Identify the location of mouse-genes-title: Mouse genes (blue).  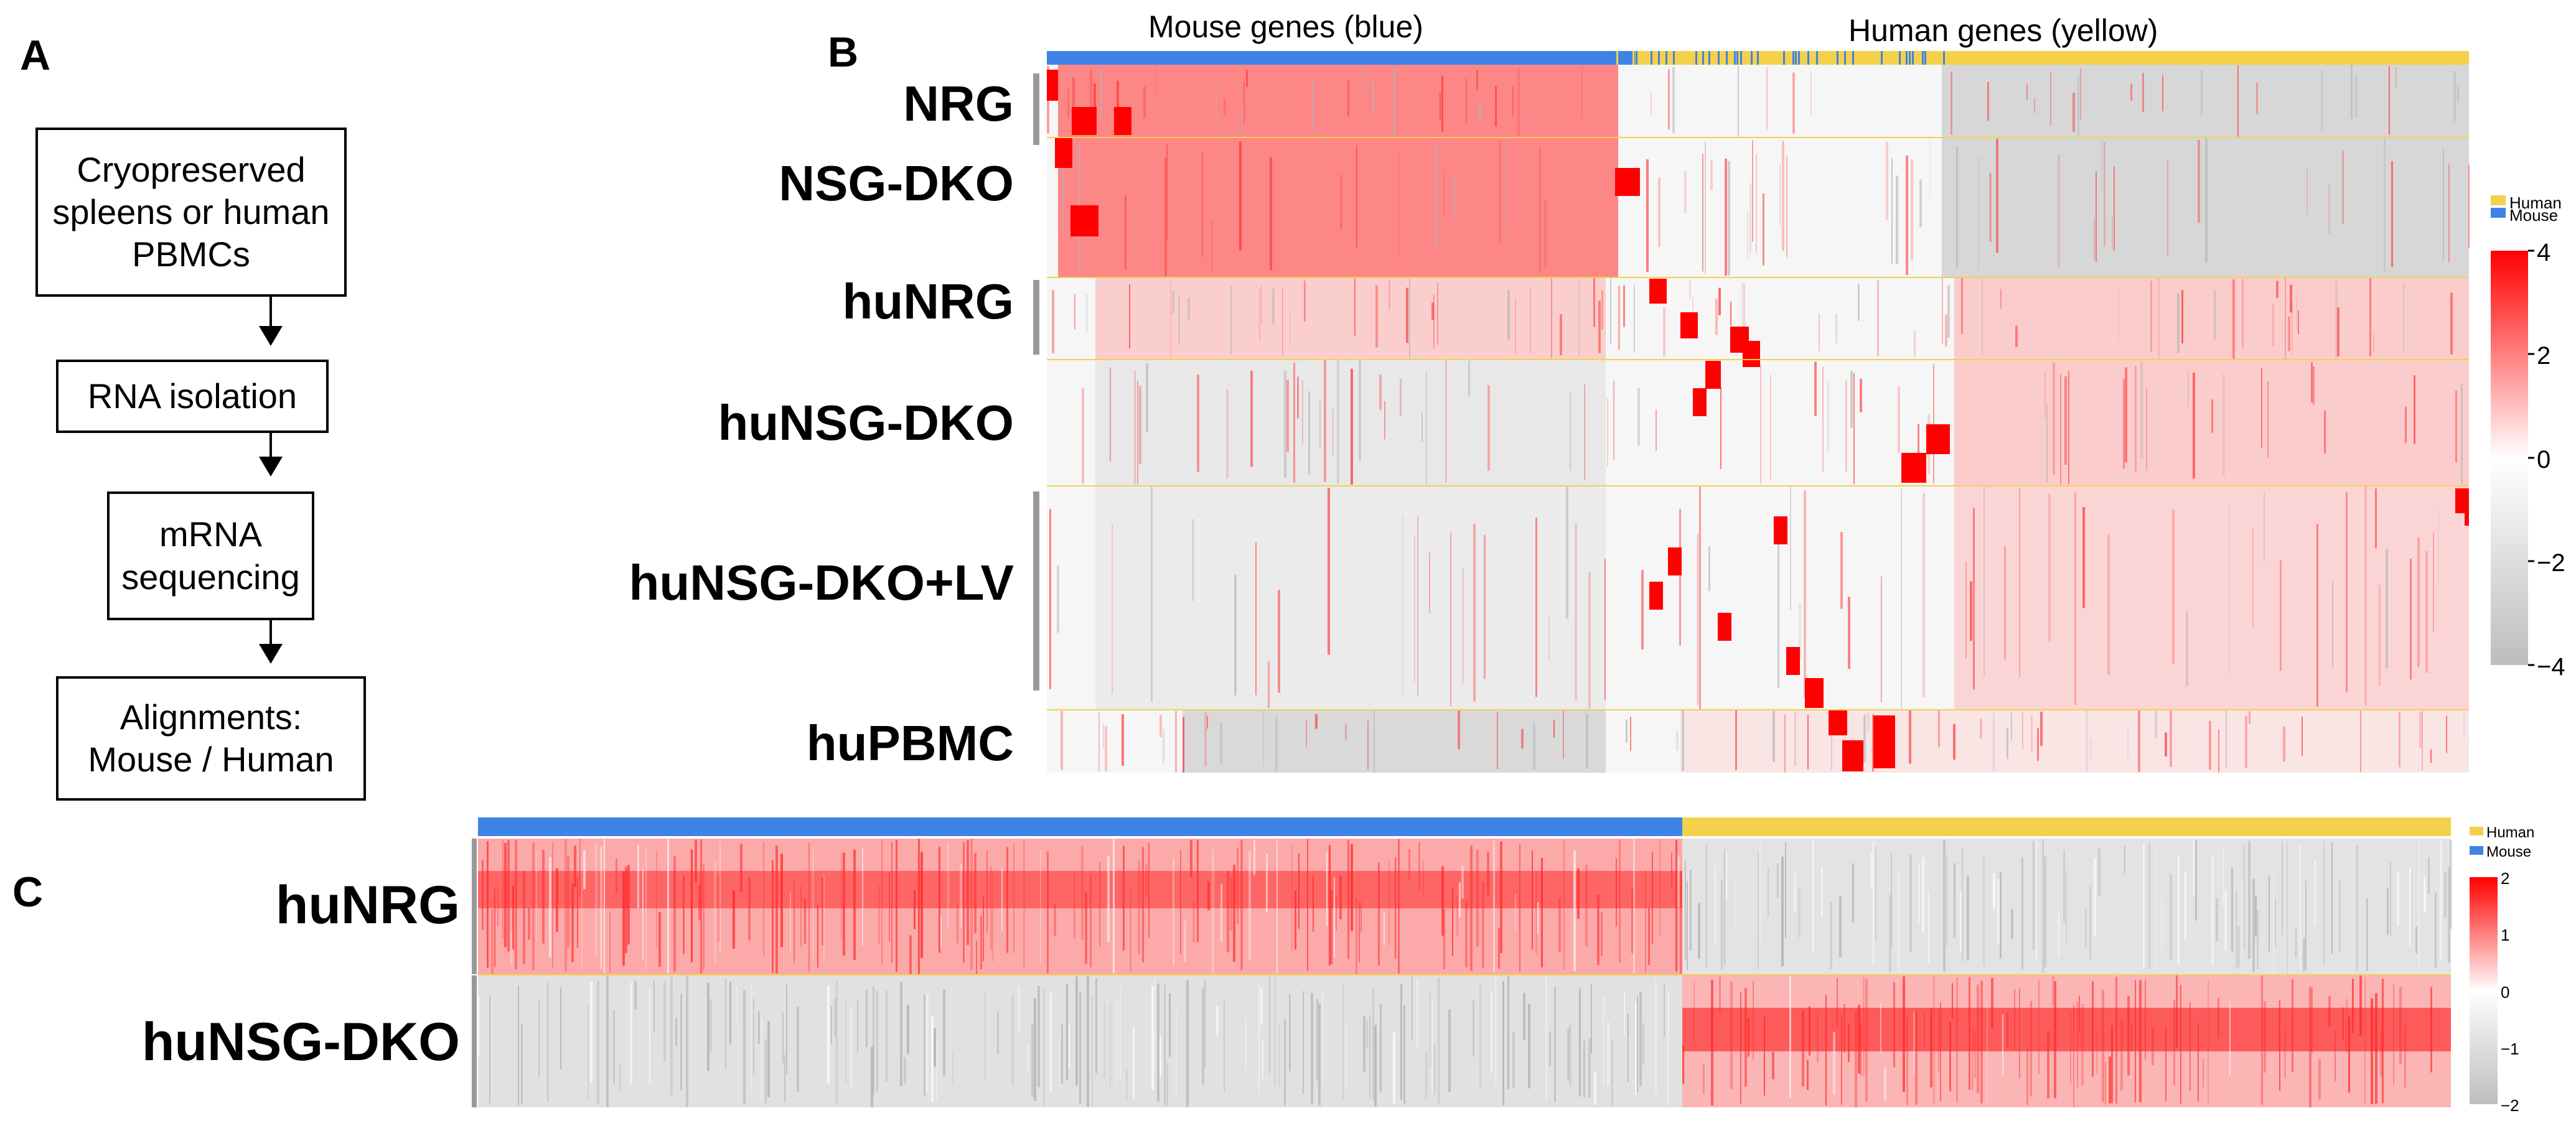
(1285, 27).